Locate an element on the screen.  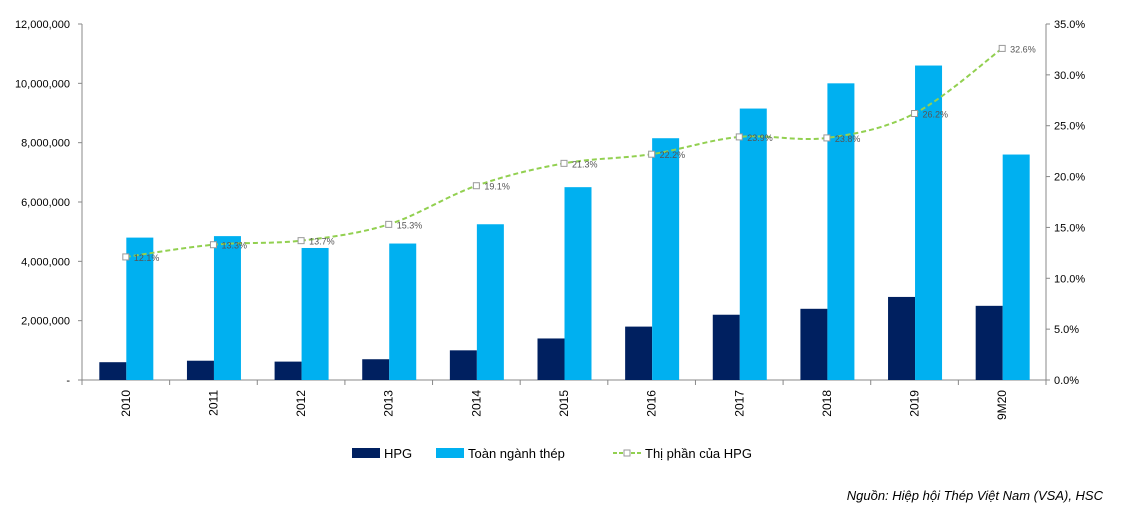
left-tick-label: 12,000,000 is located at coordinates (42, 25).